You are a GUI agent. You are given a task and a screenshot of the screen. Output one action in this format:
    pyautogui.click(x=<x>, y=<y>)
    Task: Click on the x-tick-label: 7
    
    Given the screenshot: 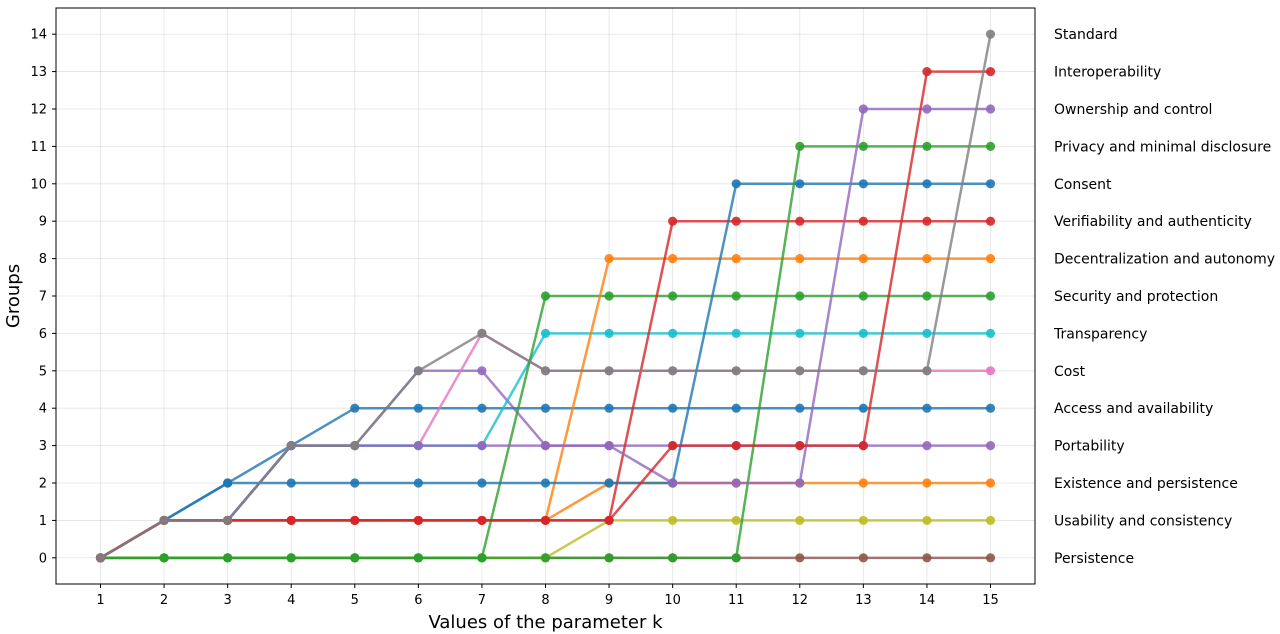 What is the action you would take?
    pyautogui.click(x=482, y=600)
    